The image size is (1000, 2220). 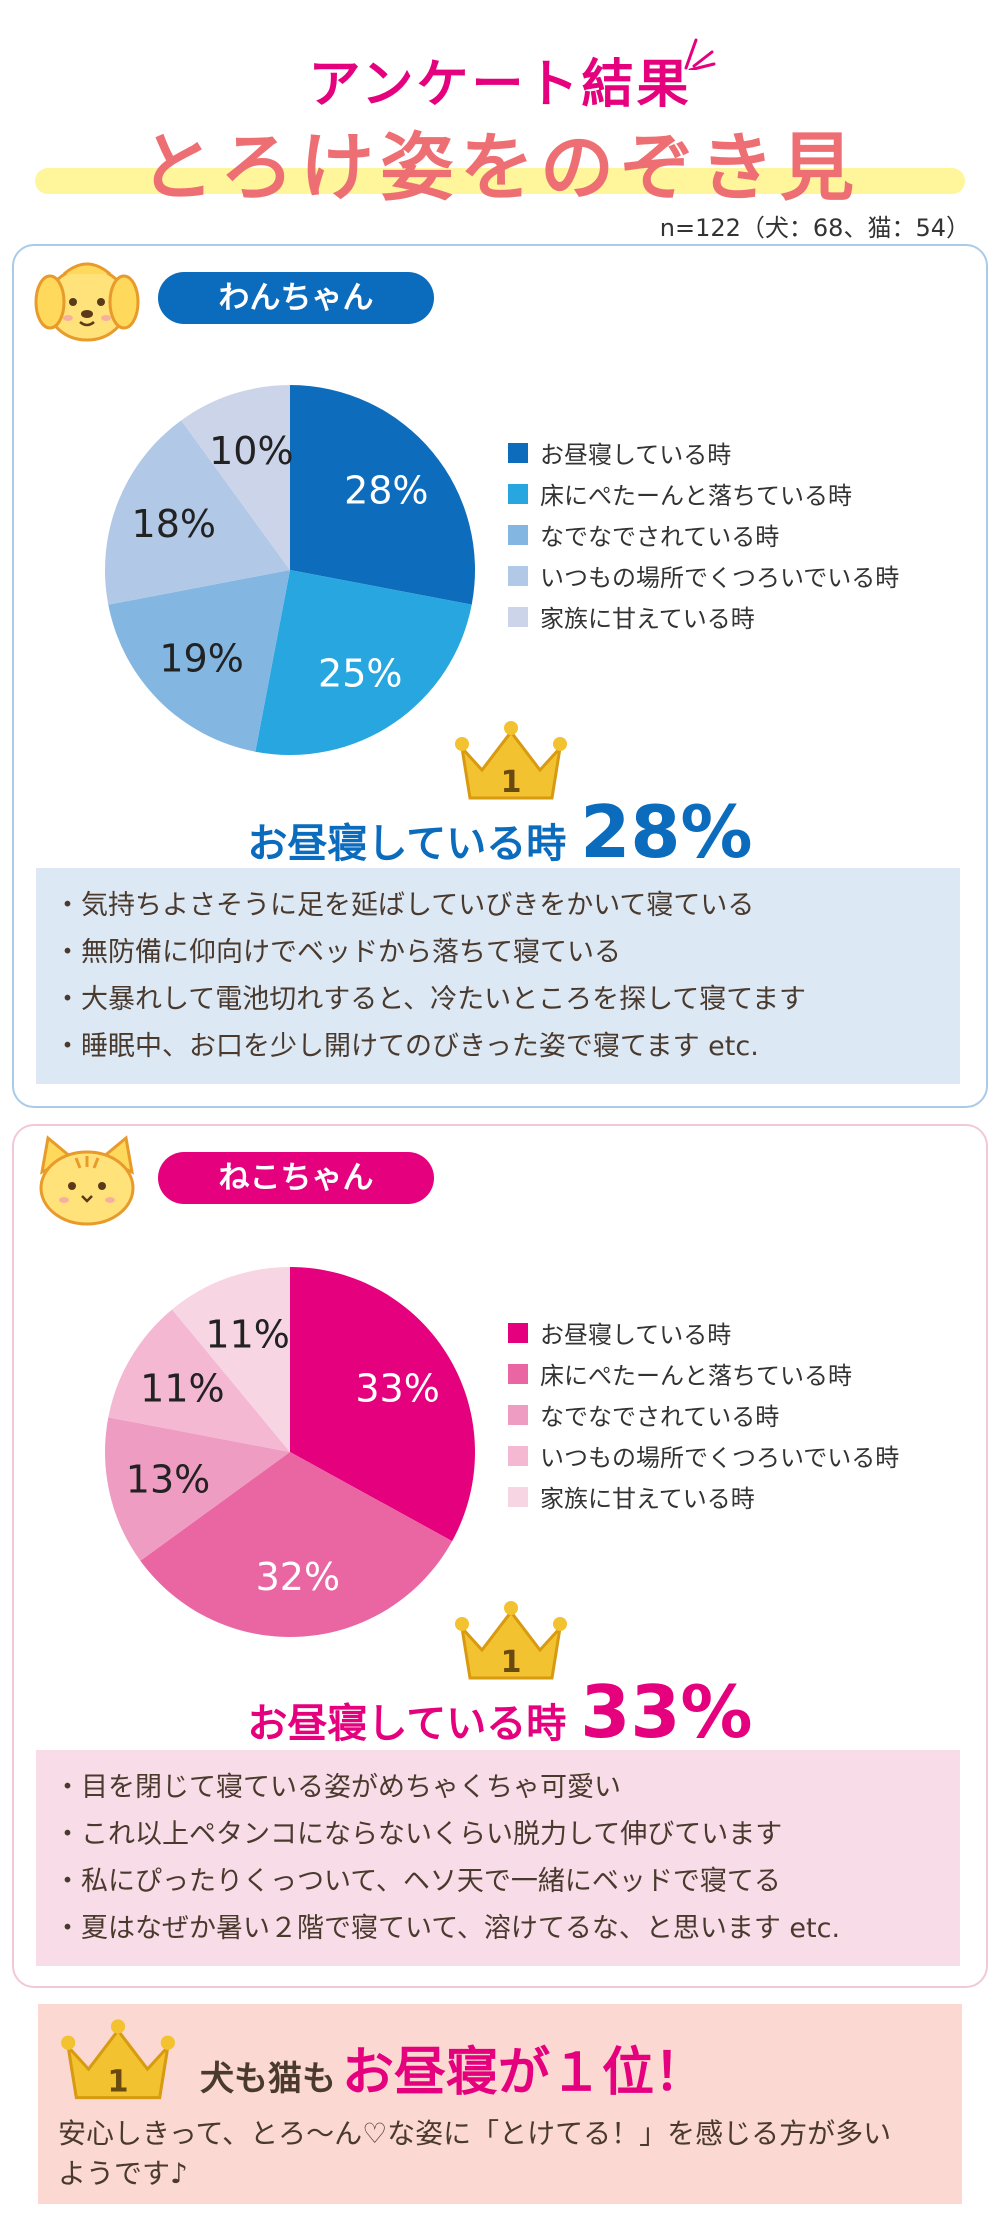 What do you see at coordinates (700, 54) in the screenshot?
I see `sparkle-icon` at bounding box center [700, 54].